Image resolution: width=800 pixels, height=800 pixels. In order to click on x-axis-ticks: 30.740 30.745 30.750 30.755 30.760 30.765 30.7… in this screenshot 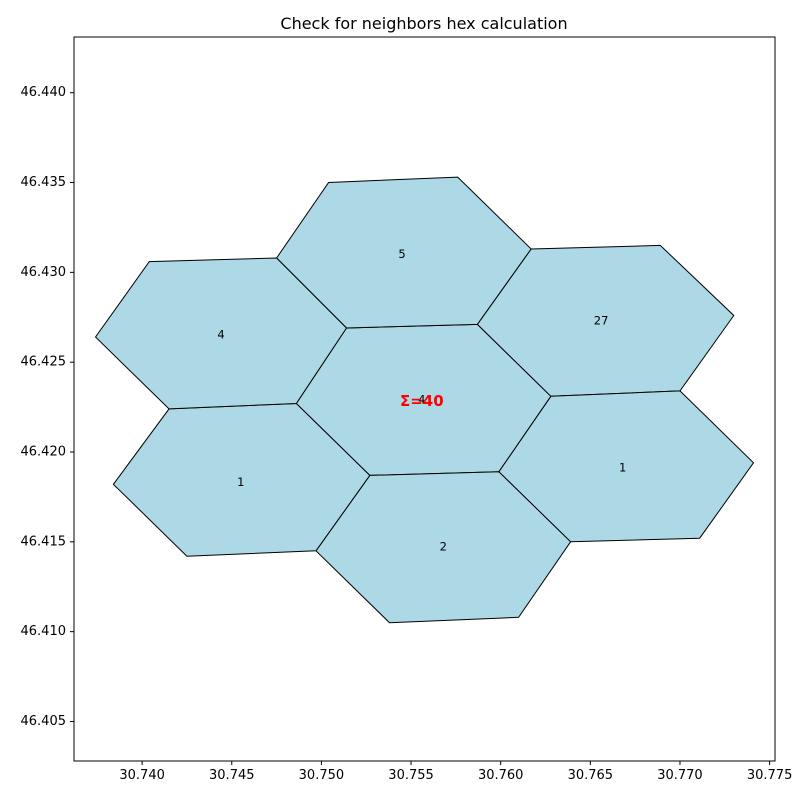, I will do `click(455, 772)`.